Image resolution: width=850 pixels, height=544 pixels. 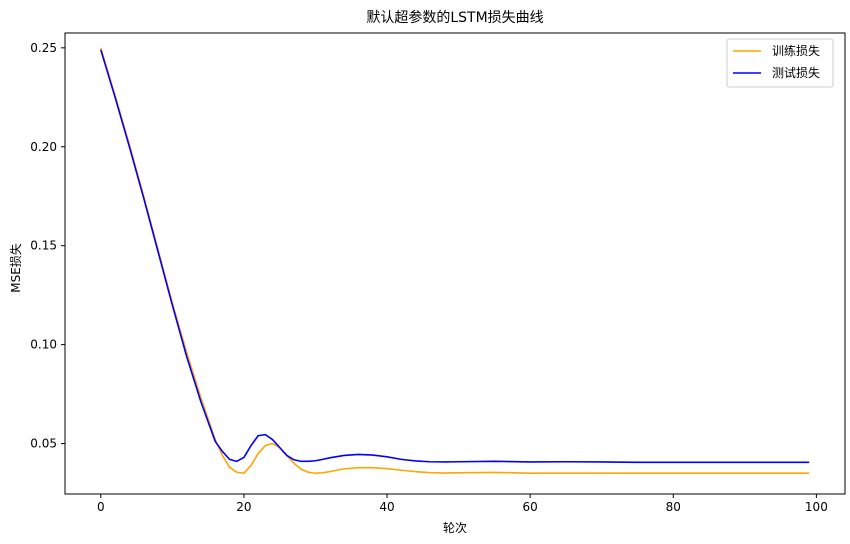 What do you see at coordinates (43, 444) in the screenshot?
I see `y-tick-label: 0.05` at bounding box center [43, 444].